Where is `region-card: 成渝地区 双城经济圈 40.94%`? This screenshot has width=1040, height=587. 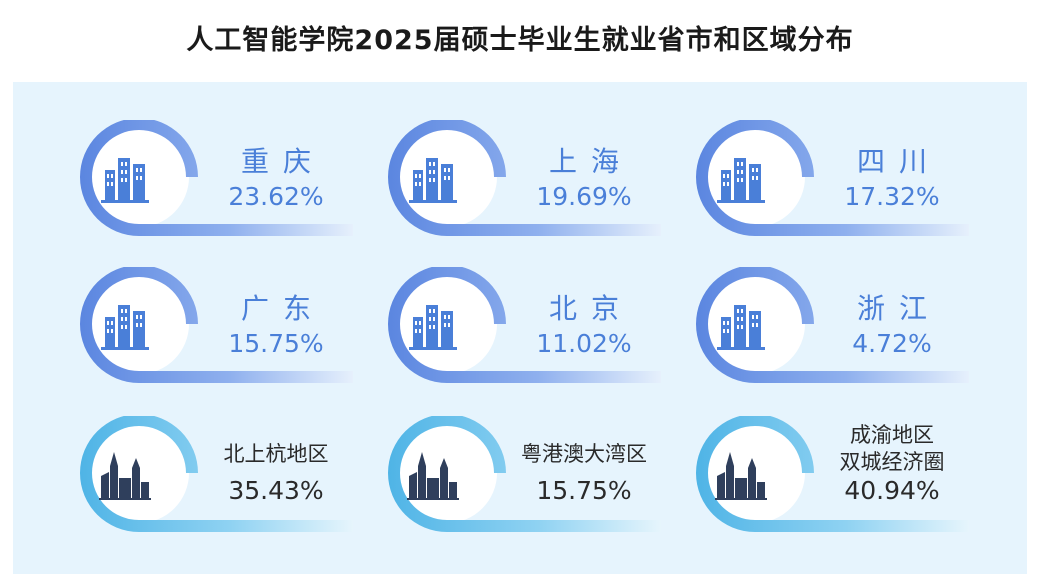 region-card: 成渝地区 双城经济圈 40.94% is located at coordinates (829, 477).